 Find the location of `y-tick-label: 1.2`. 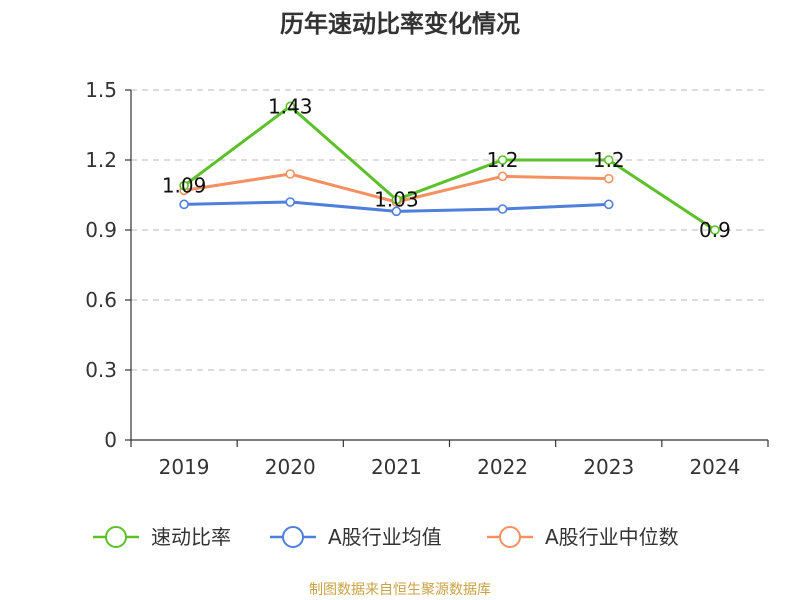

y-tick-label: 1.2 is located at coordinates (101, 160).